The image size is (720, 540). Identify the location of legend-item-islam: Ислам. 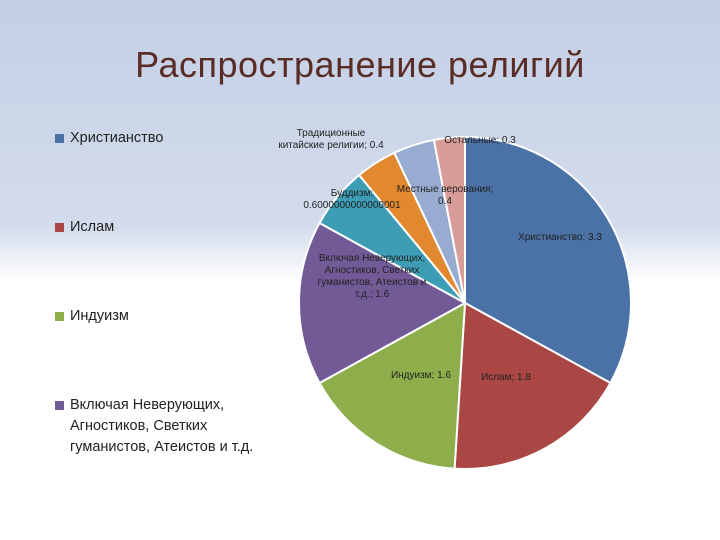
(160, 227).